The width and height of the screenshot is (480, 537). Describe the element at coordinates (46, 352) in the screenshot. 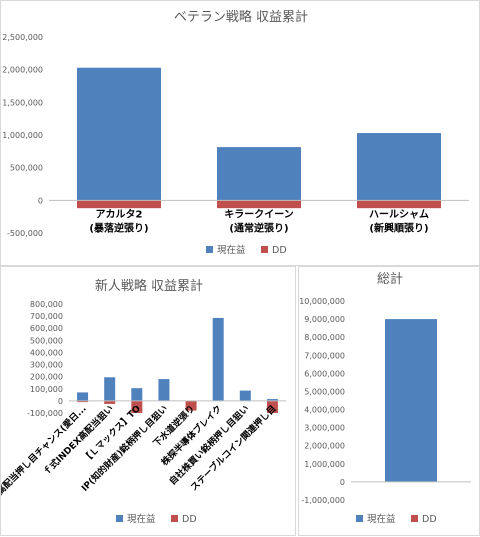

I see `y-tick-label: 400,000` at that location.